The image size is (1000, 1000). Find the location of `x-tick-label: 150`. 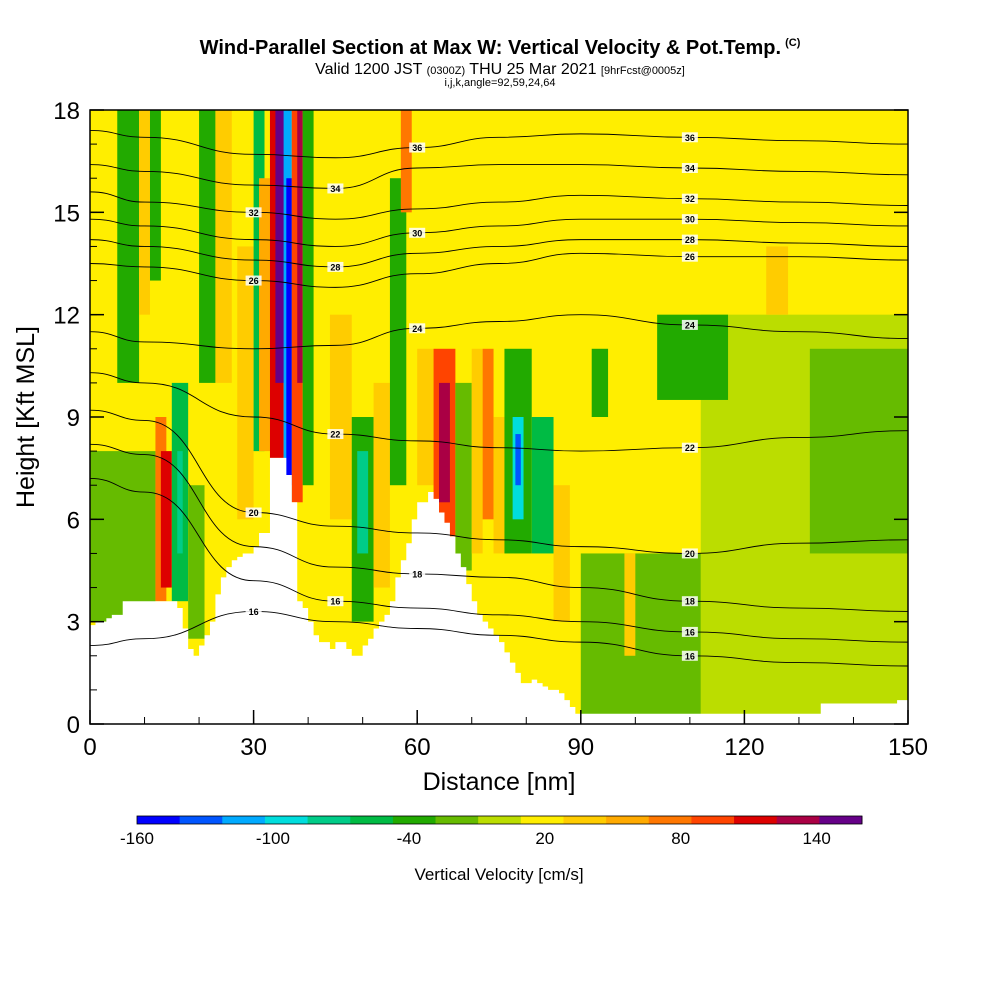

x-tick-label: 150 is located at coordinates (908, 747).